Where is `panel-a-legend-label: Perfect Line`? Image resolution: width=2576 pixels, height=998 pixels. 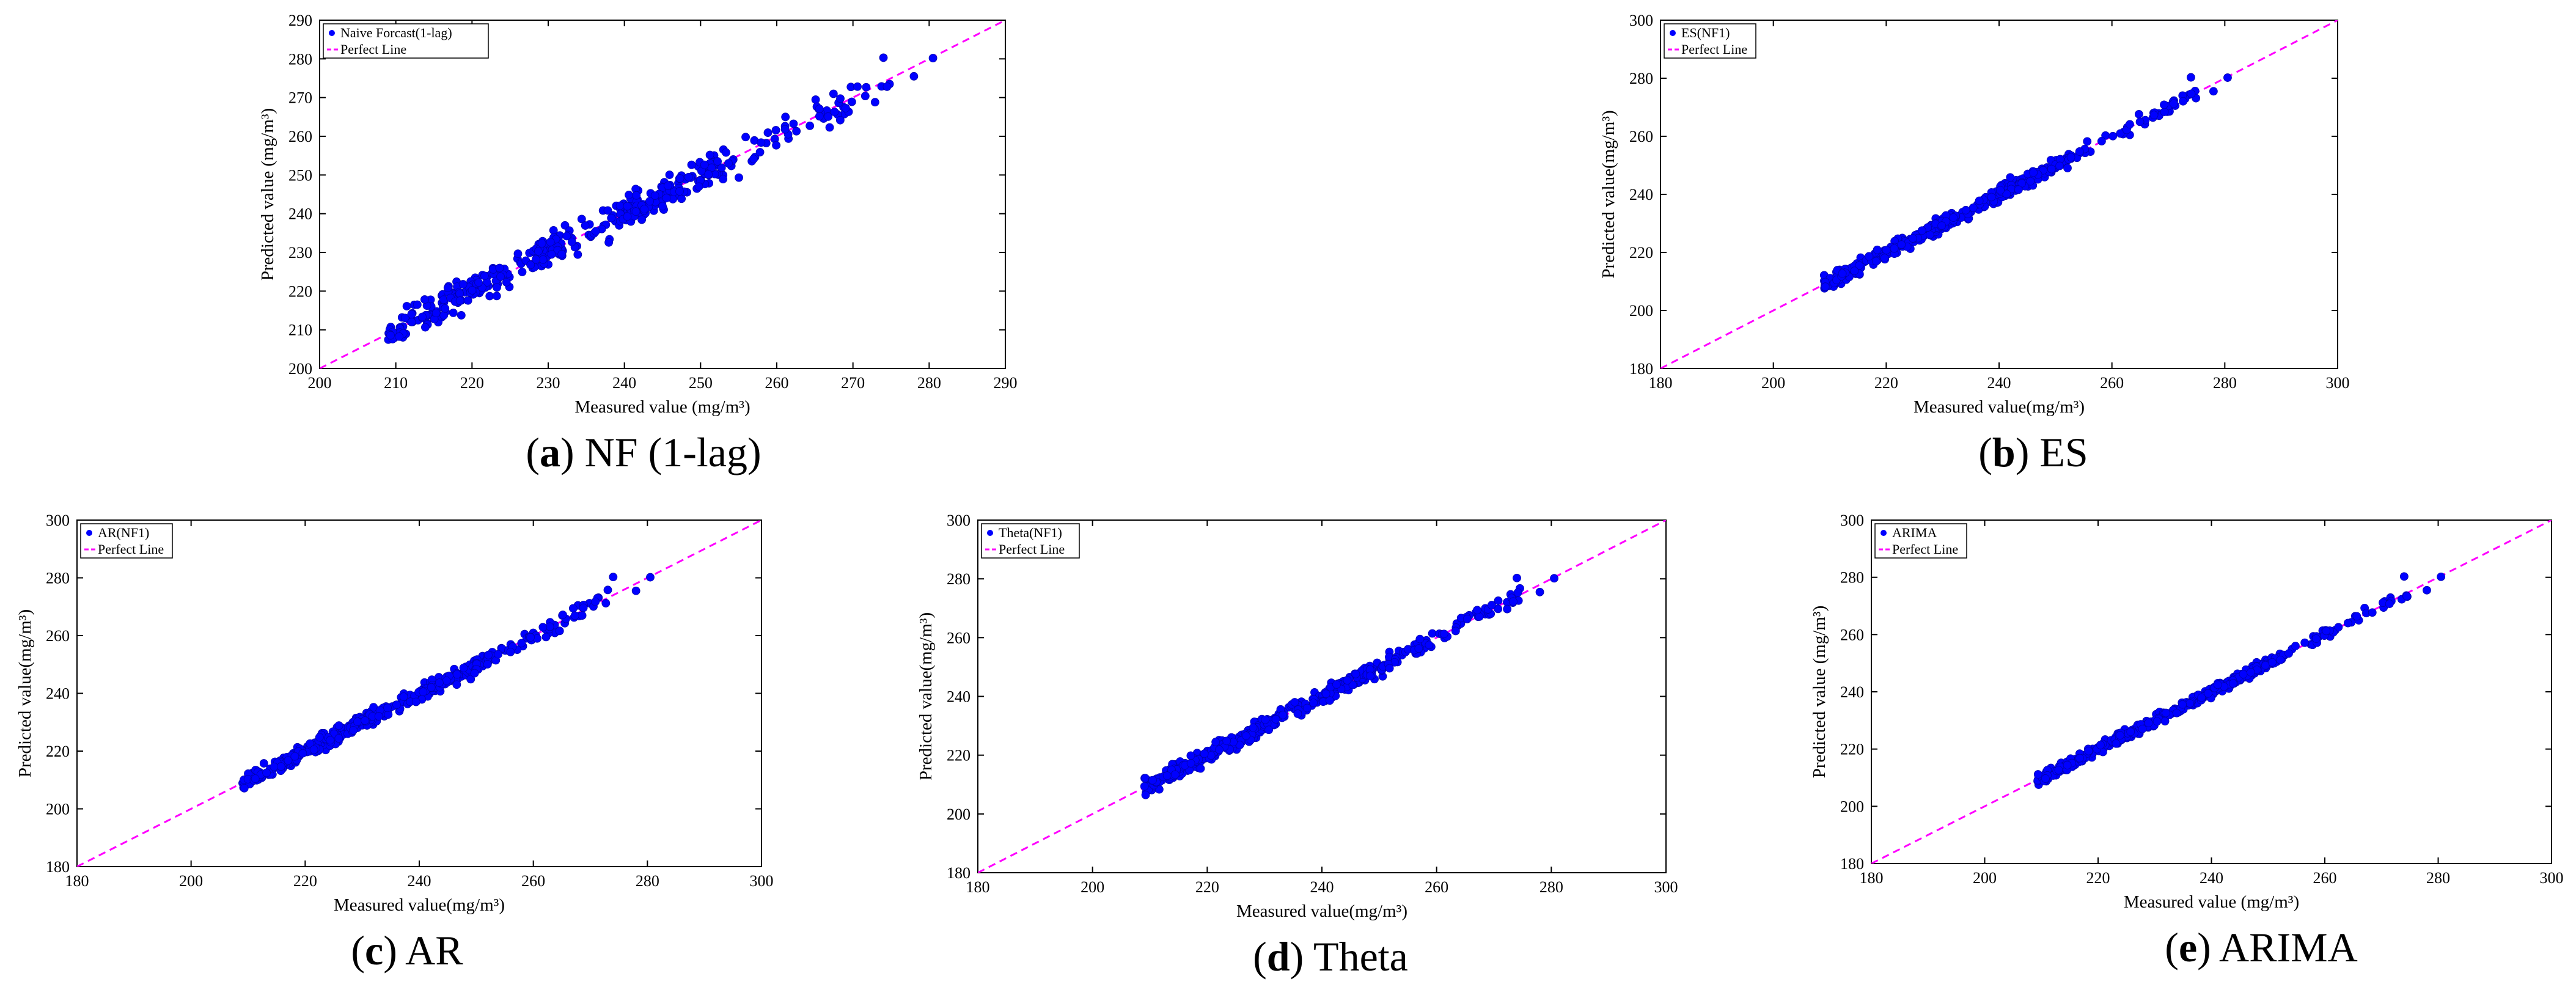
panel-a-legend-label: Perfect Line is located at coordinates (373, 49).